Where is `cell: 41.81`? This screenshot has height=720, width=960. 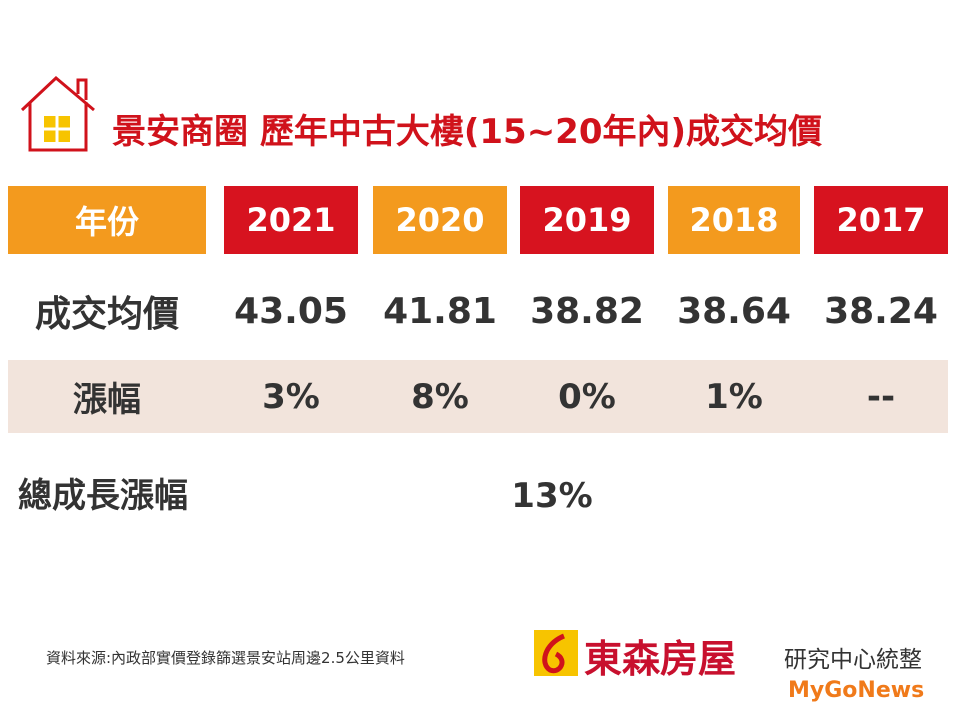
cell: 41.81 is located at coordinates (440, 311).